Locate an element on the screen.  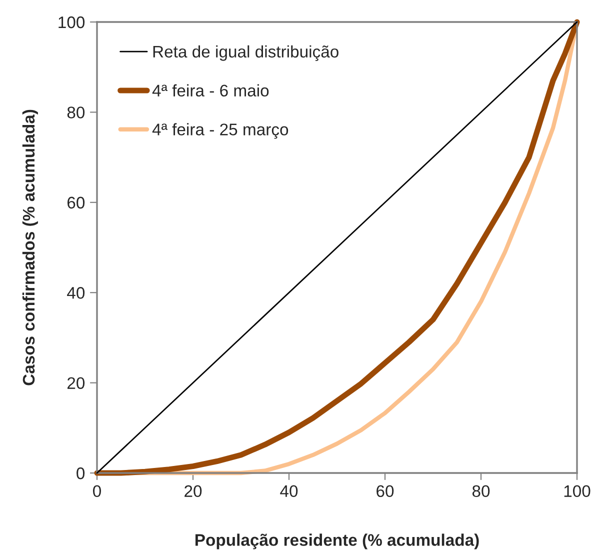
y-tick-label: 100 is located at coordinates (71, 22).